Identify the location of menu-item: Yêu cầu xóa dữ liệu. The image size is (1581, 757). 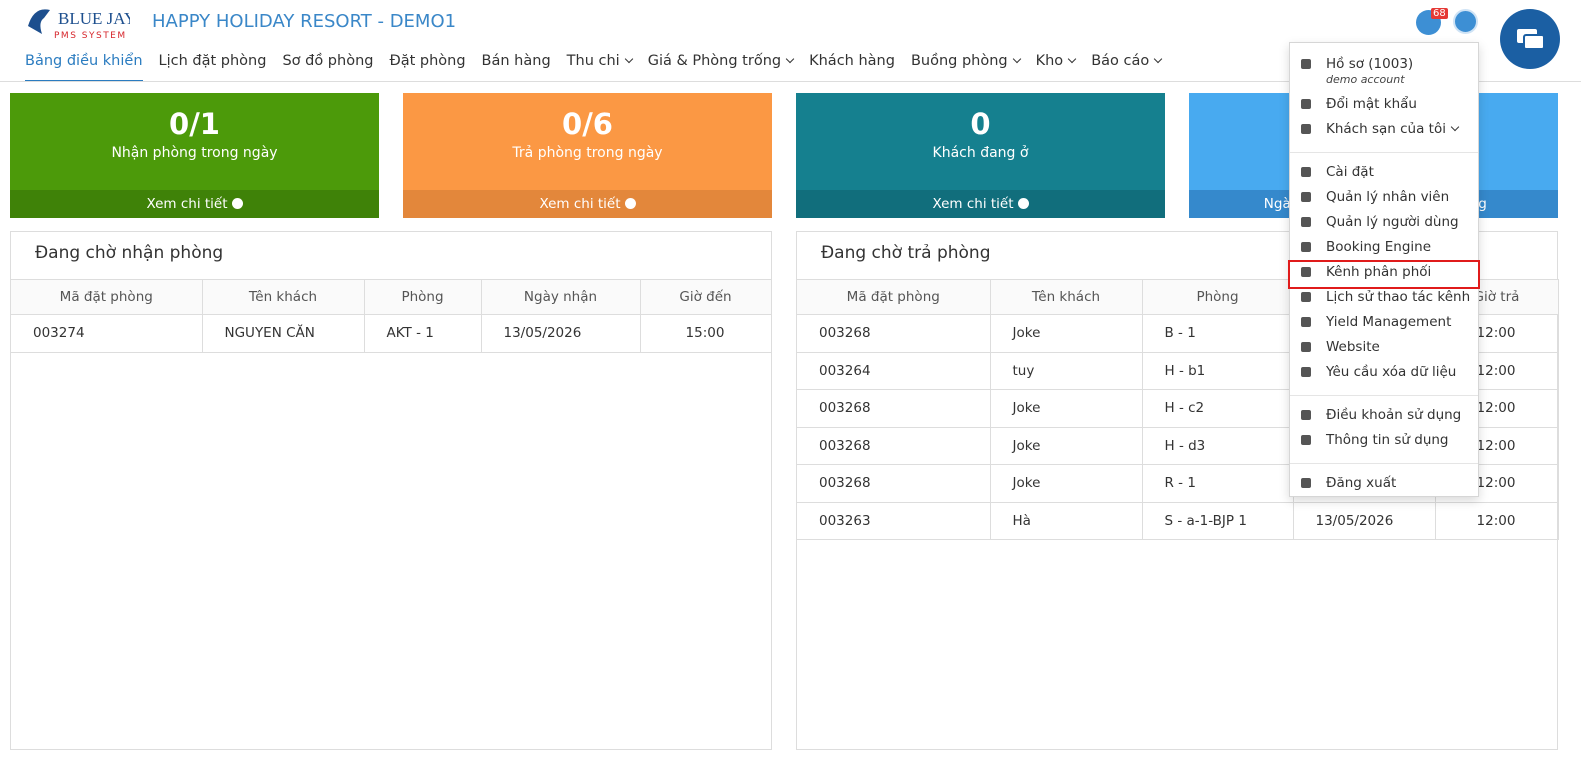
(1384, 374).